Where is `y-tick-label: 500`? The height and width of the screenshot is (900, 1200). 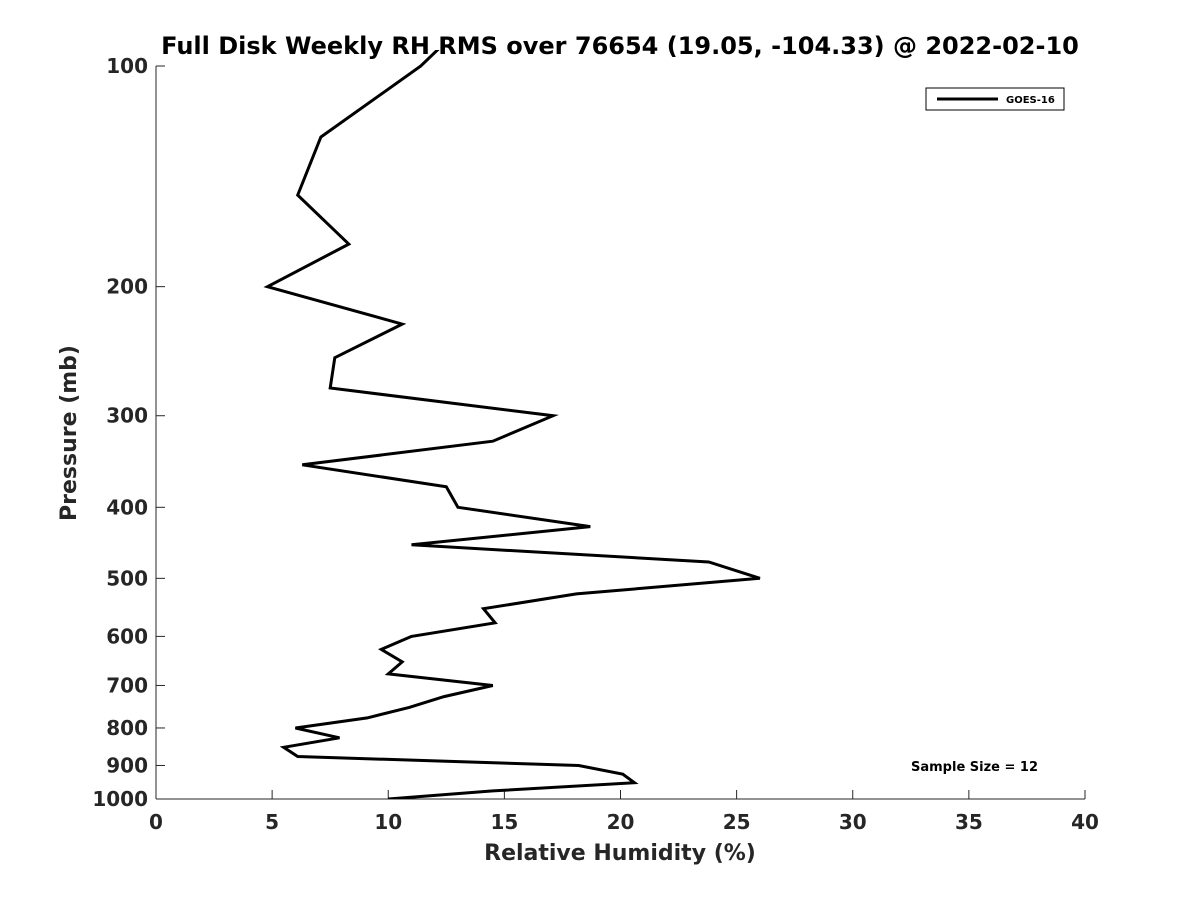
y-tick-label: 500 is located at coordinates (127, 578).